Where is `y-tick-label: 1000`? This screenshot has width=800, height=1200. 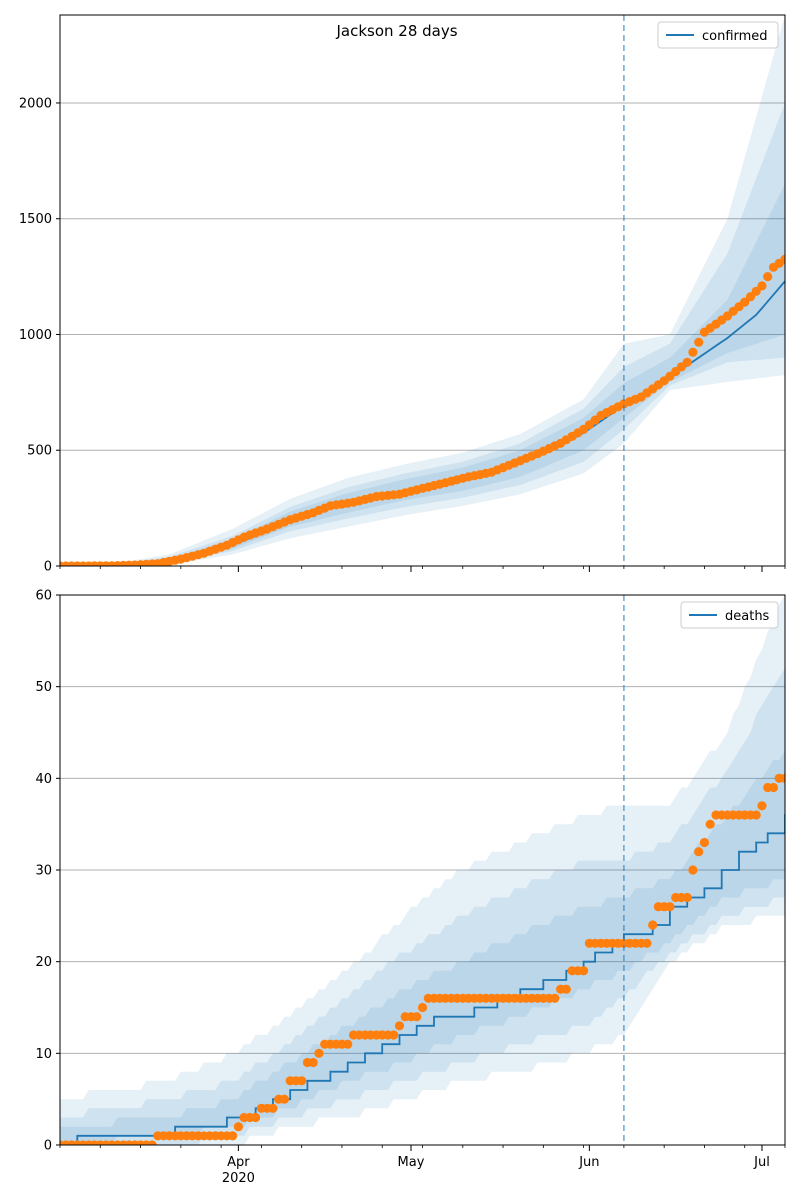 y-tick-label: 1000 is located at coordinates (35, 335).